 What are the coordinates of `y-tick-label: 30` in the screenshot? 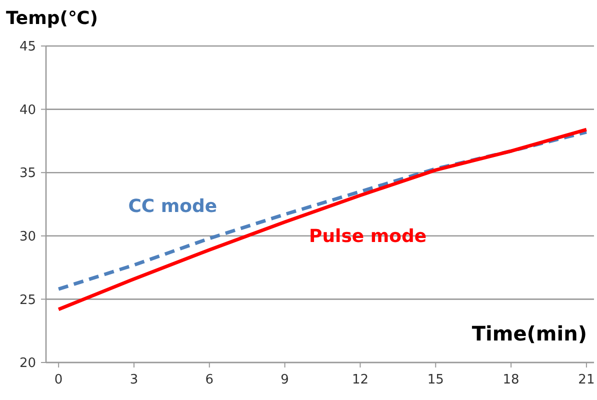 It's located at (27, 236).